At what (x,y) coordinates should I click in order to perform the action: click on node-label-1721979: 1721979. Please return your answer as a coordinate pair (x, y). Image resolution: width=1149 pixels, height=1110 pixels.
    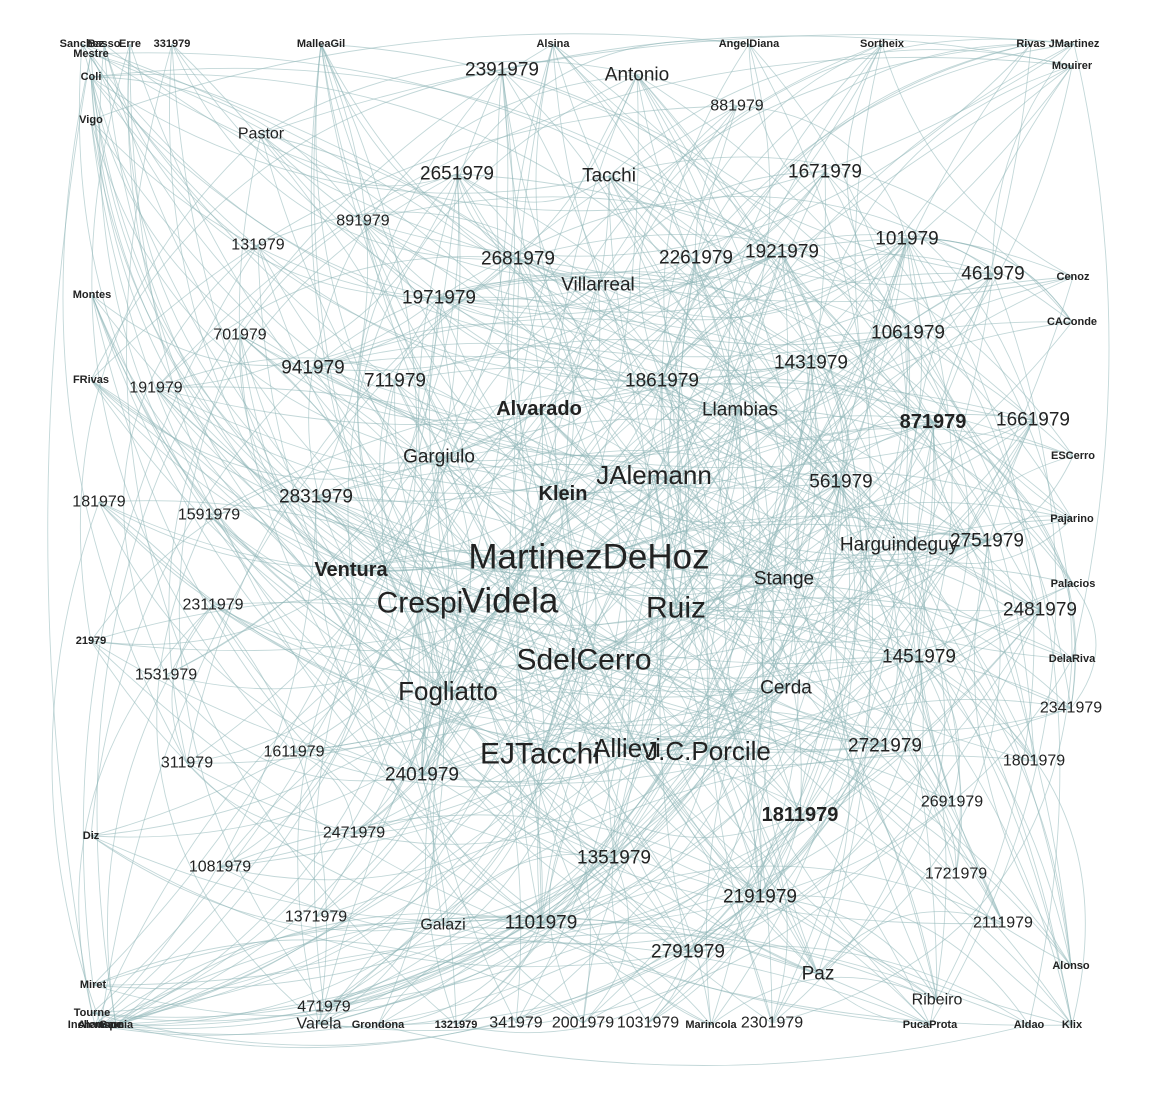
    Looking at the image, I should click on (956, 874).